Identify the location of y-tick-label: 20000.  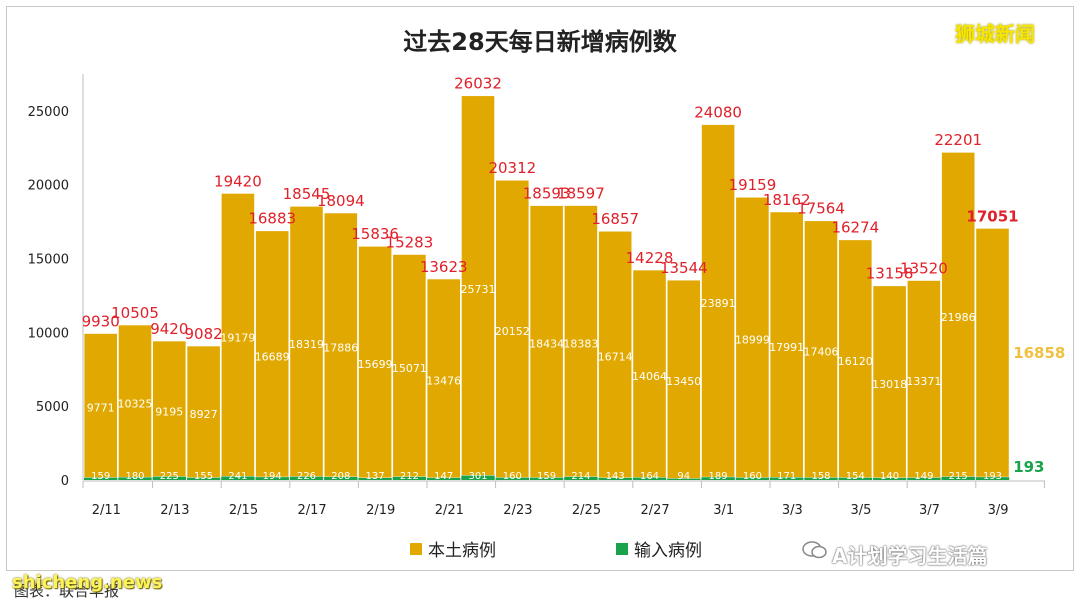
(48, 186).